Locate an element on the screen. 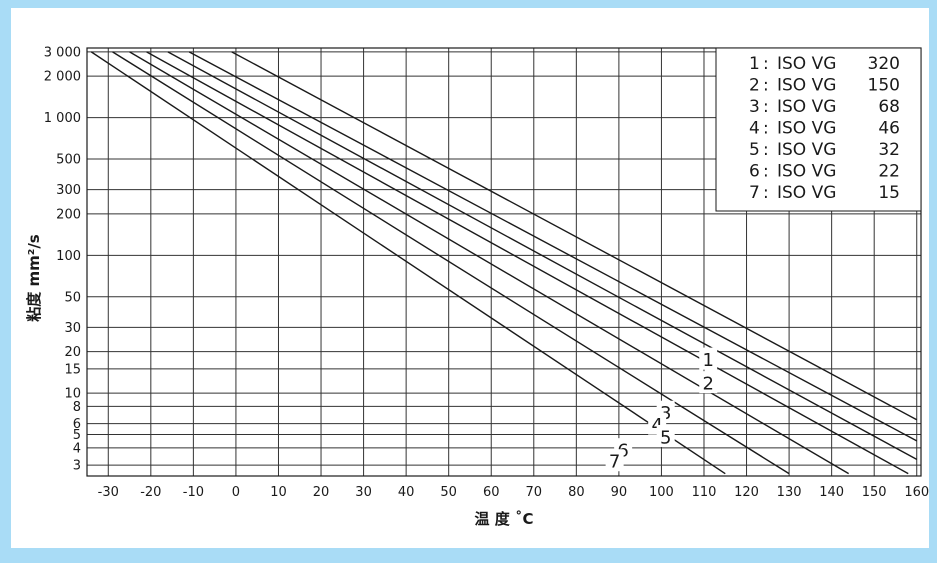 The height and width of the screenshot is (563, 937). curve-label-7: 7 is located at coordinates (614, 462).